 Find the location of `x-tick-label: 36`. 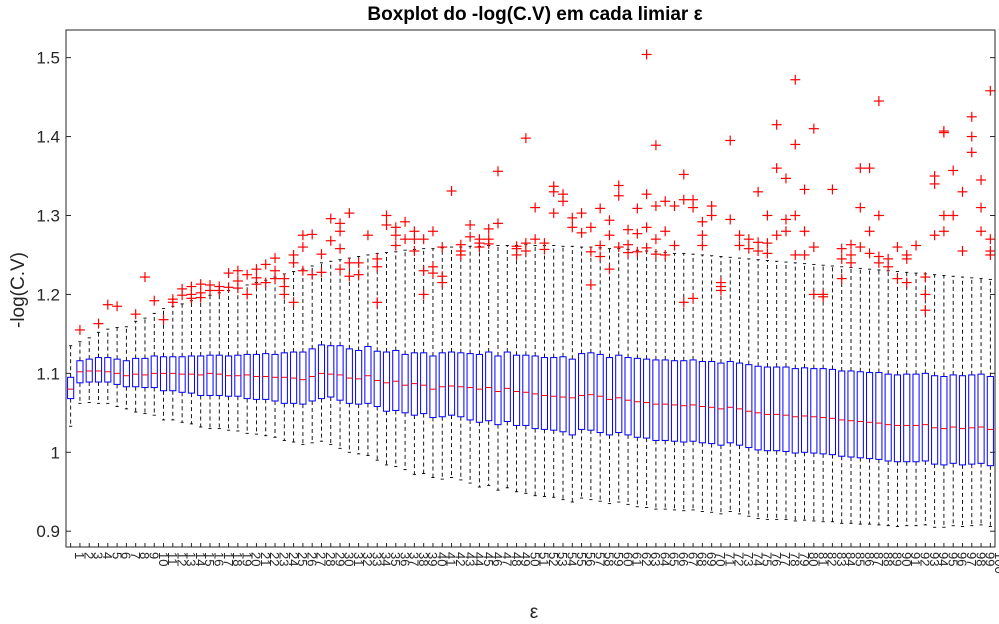

x-tick-label: 36 is located at coordinates (404, 559).